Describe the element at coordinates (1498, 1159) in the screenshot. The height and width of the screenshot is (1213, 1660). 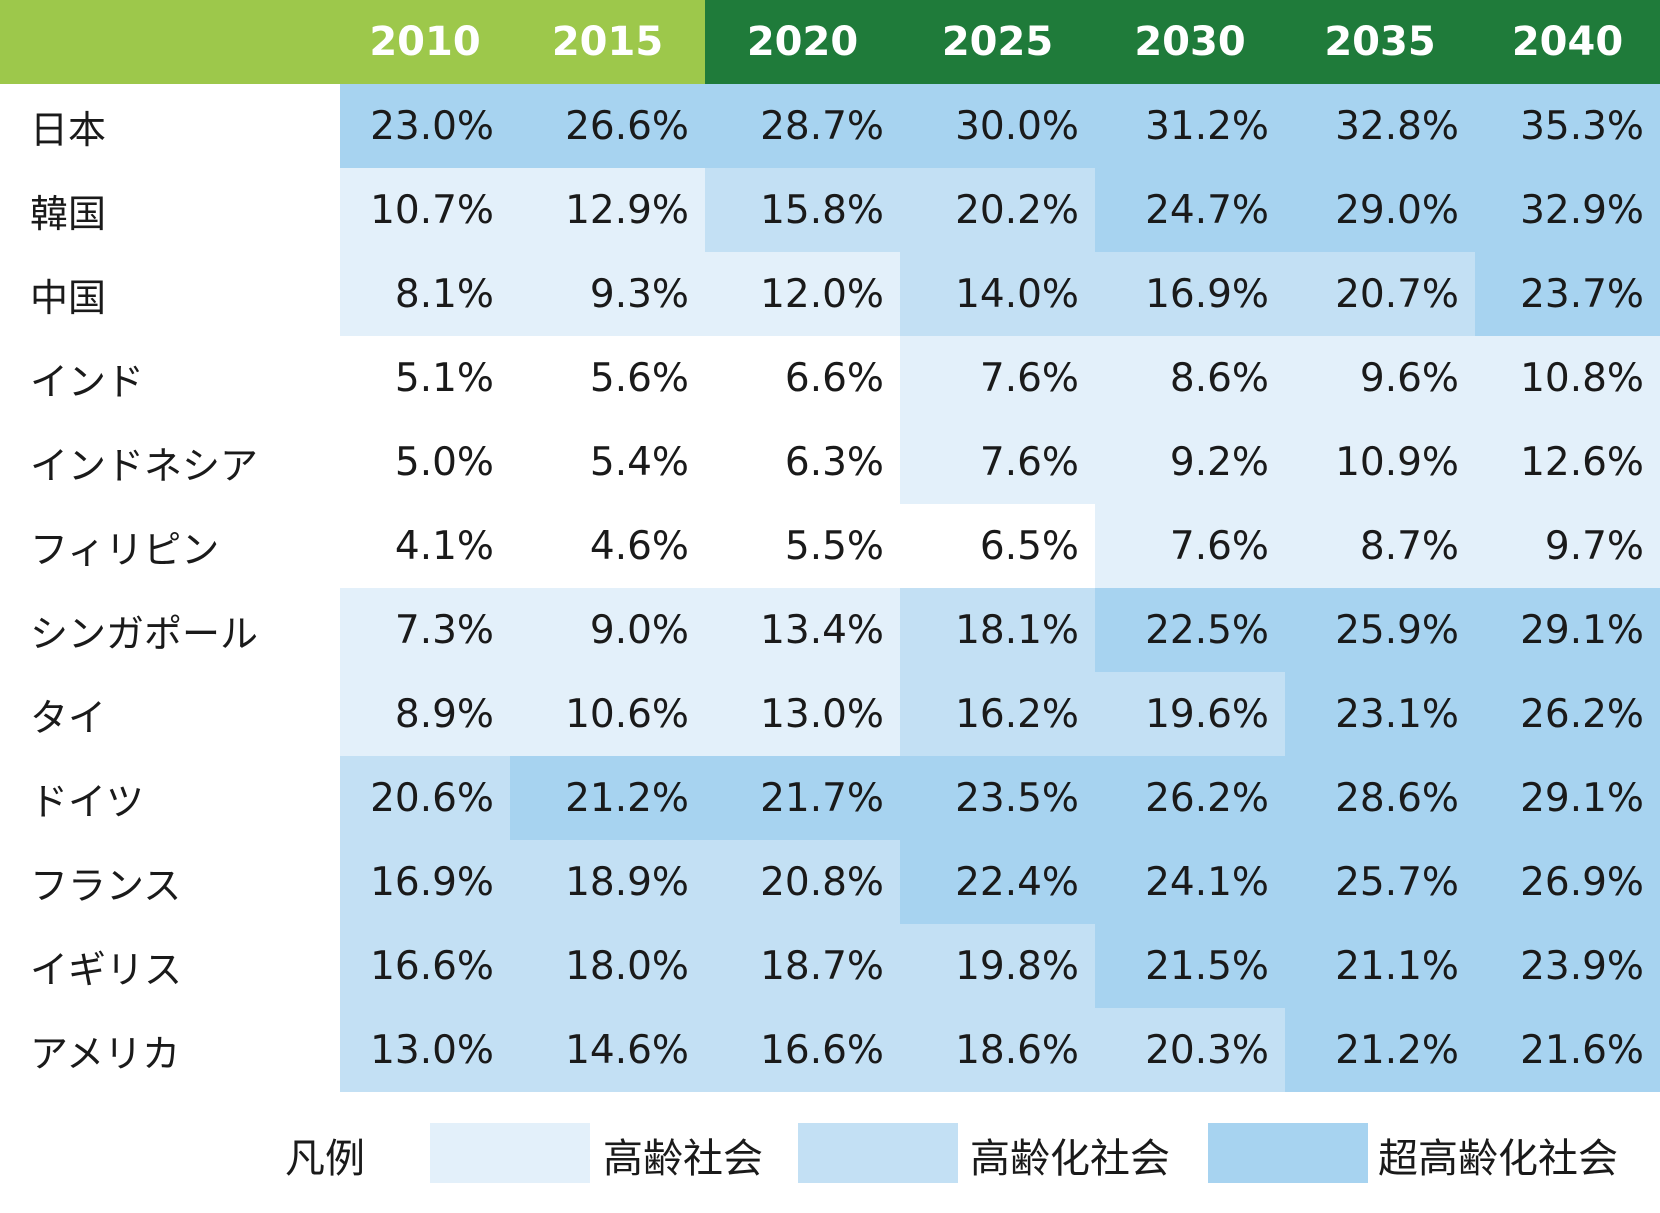
I see `legend-label-super-aged: 超高齢化社会` at that location.